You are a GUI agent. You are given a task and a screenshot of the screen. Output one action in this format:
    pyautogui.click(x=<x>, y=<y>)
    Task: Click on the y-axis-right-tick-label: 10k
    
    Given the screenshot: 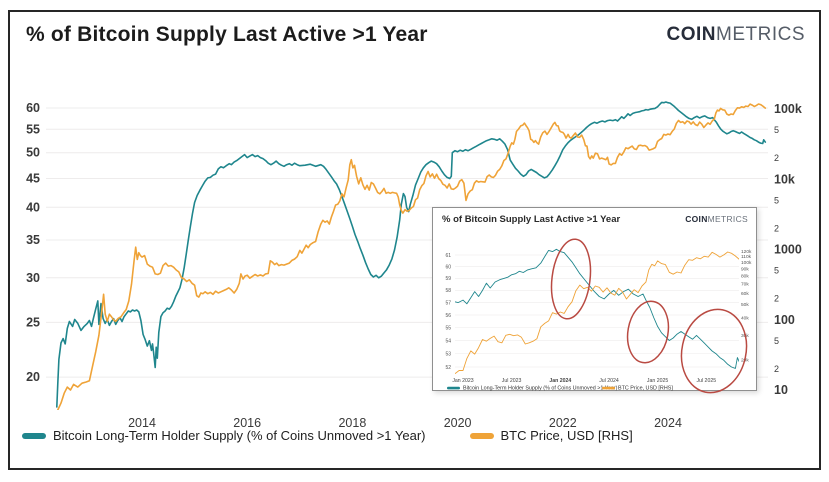 What is the action you would take?
    pyautogui.click(x=784, y=179)
    